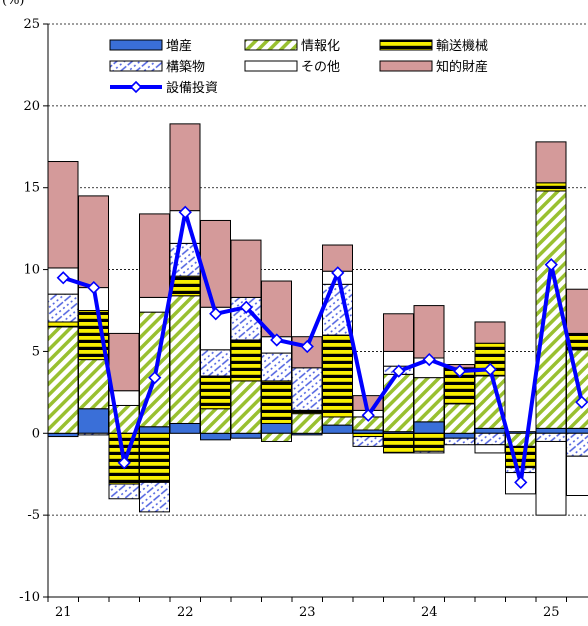 This screenshot has width=588, height=626. I want to click on legend-item-sonota: その他, so click(292, 67).